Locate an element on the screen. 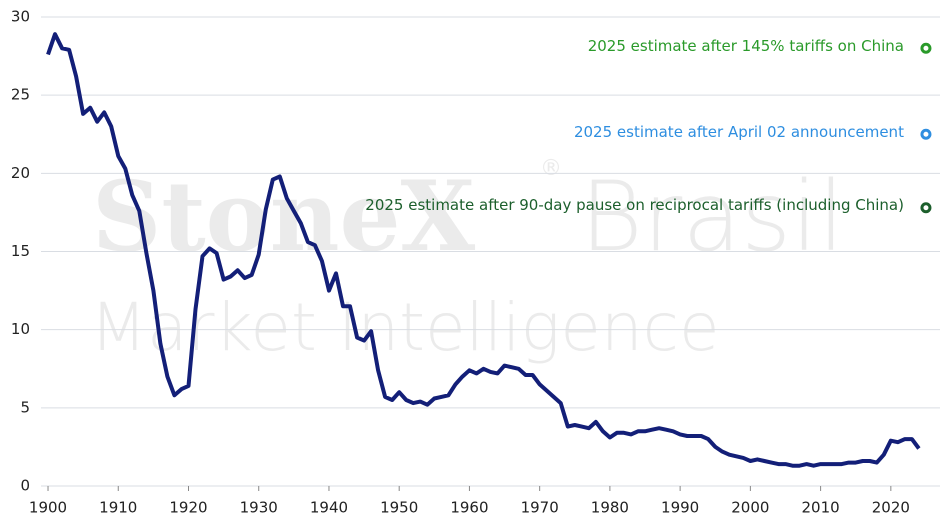 This screenshot has width=948, height=527. y-tick-label: 15 is located at coordinates (20, 251).